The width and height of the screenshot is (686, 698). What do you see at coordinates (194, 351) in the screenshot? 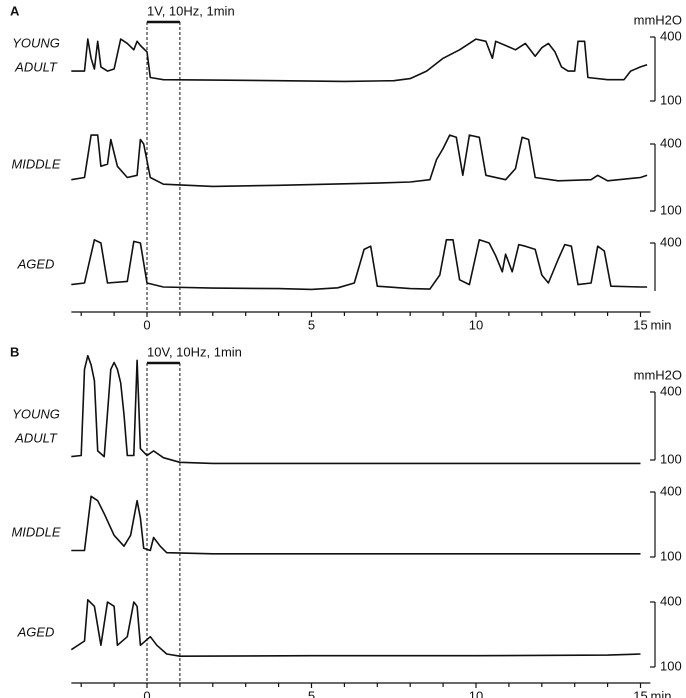
I see `stimulus-label: 10V, 10Hz, 1min` at bounding box center [194, 351].